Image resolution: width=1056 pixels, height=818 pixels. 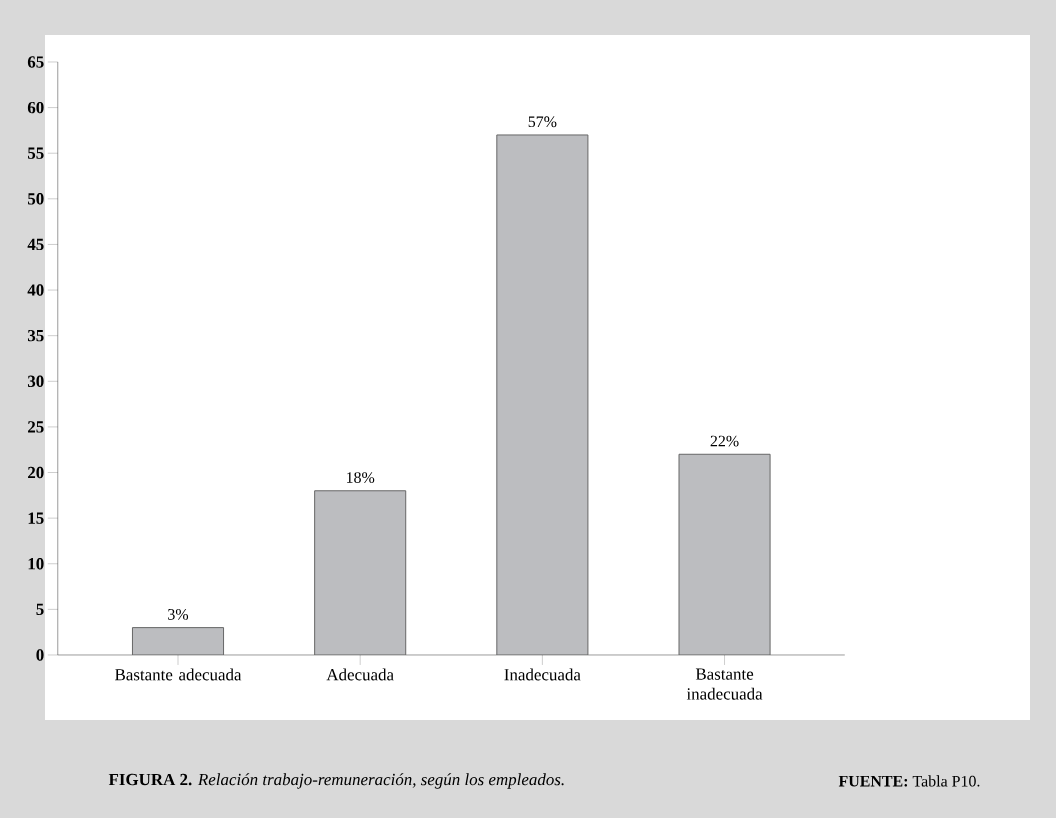 What do you see at coordinates (542, 122) in the screenshot?
I see `data-label: 57%` at bounding box center [542, 122].